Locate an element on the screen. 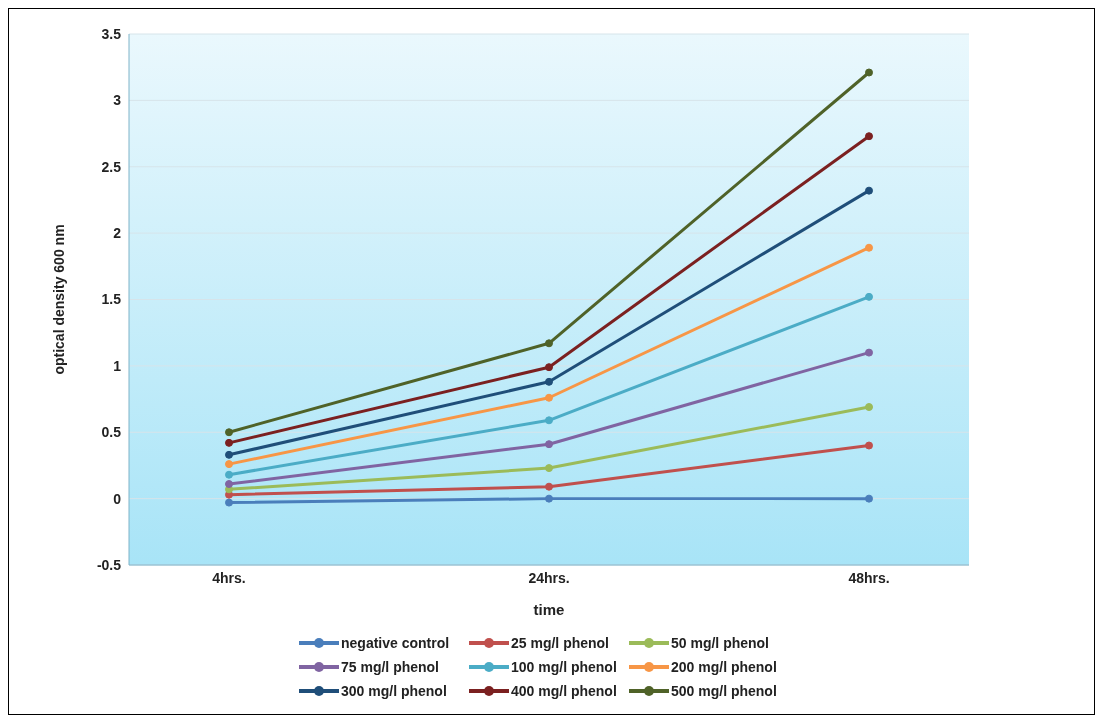 Image resolution: width=1103 pixels, height=727 pixels. legend-label: 100 mg/l phenol is located at coordinates (564, 667).